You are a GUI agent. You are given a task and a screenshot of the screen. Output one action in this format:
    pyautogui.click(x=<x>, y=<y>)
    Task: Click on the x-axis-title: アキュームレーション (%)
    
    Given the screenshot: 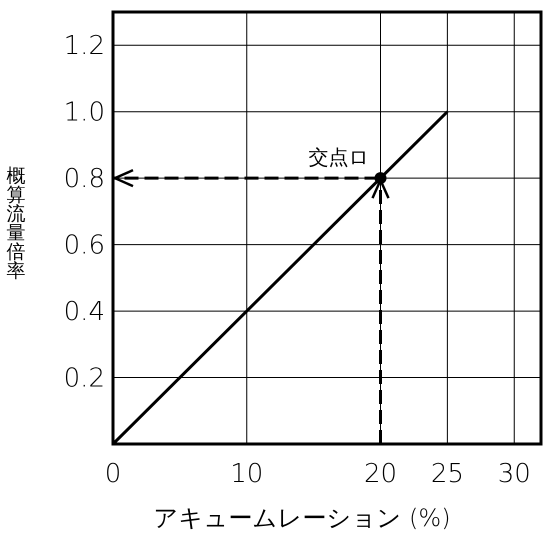 What is the action you would take?
    pyautogui.click(x=302, y=518)
    